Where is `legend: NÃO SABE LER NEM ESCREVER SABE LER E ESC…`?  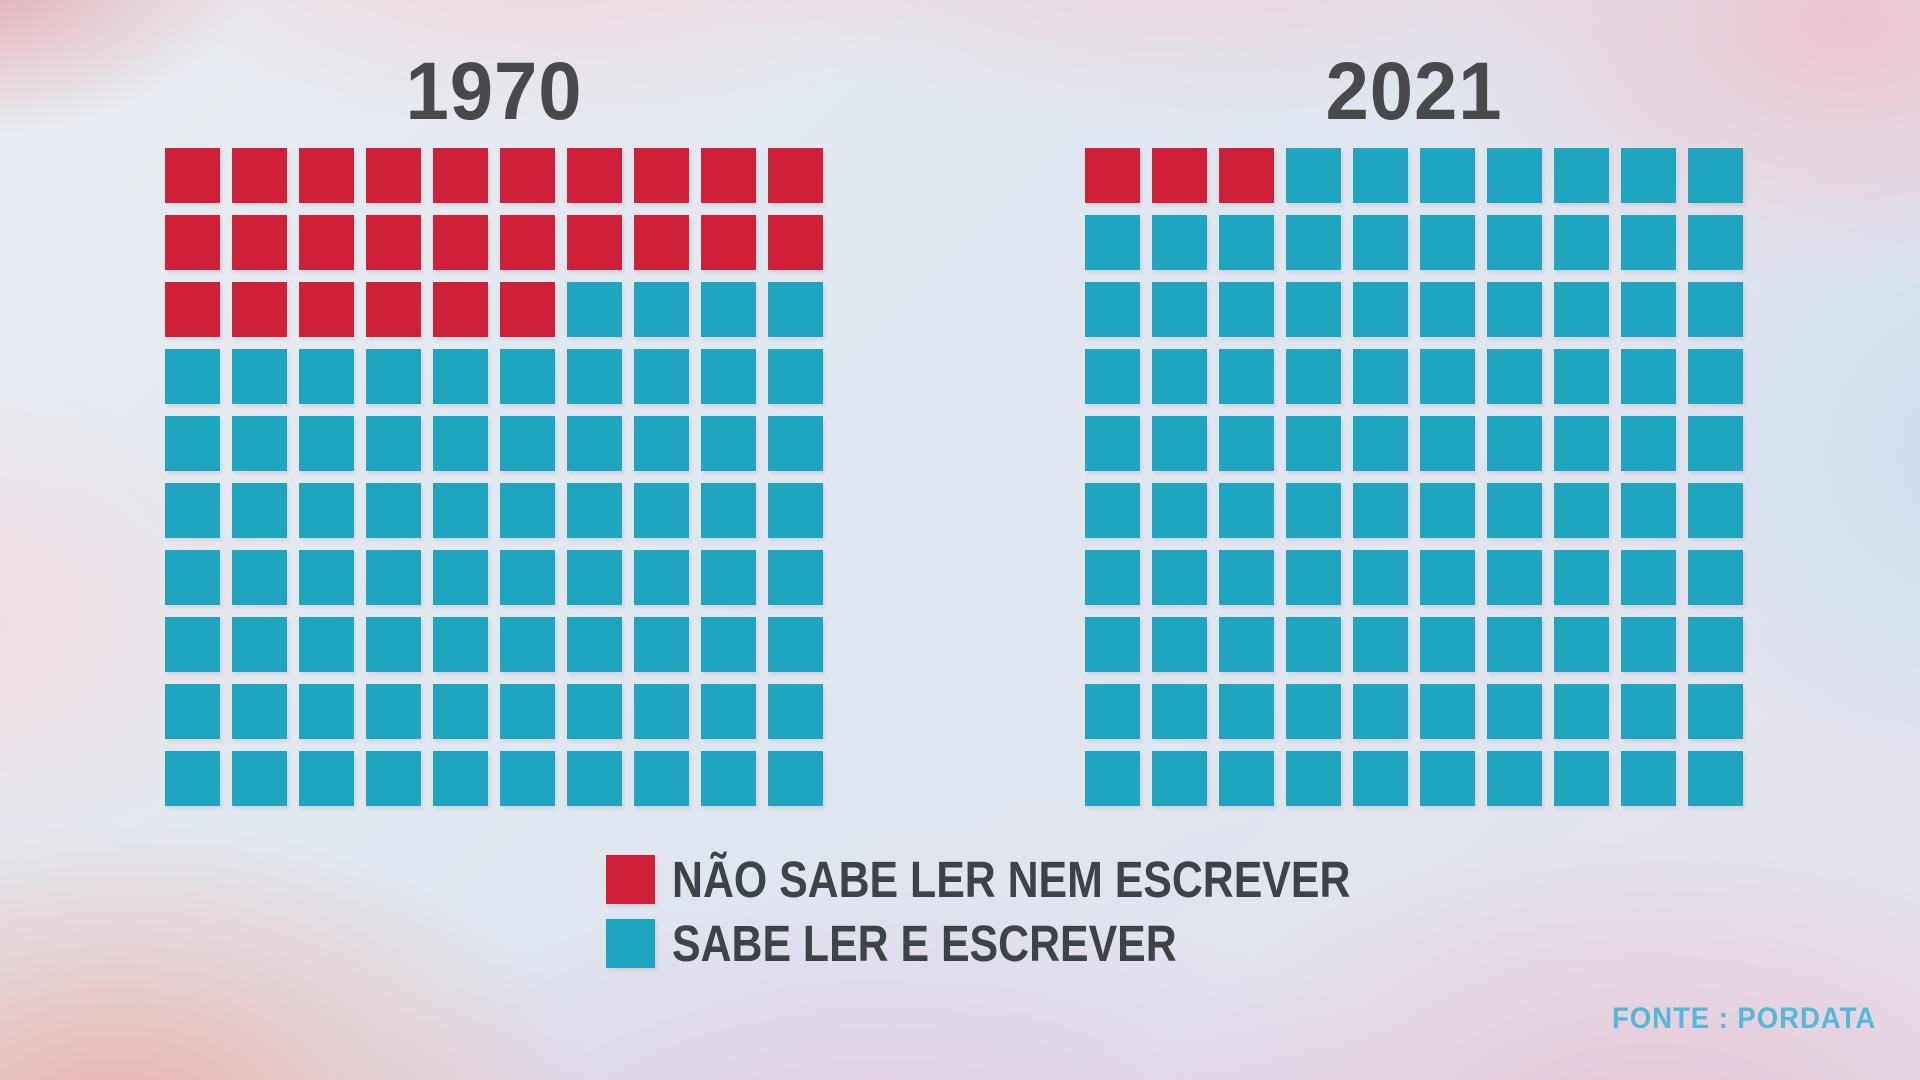
legend: NÃO SABE LER NEM ESCREVER SABE LER E ESC… is located at coordinates (1043, 917).